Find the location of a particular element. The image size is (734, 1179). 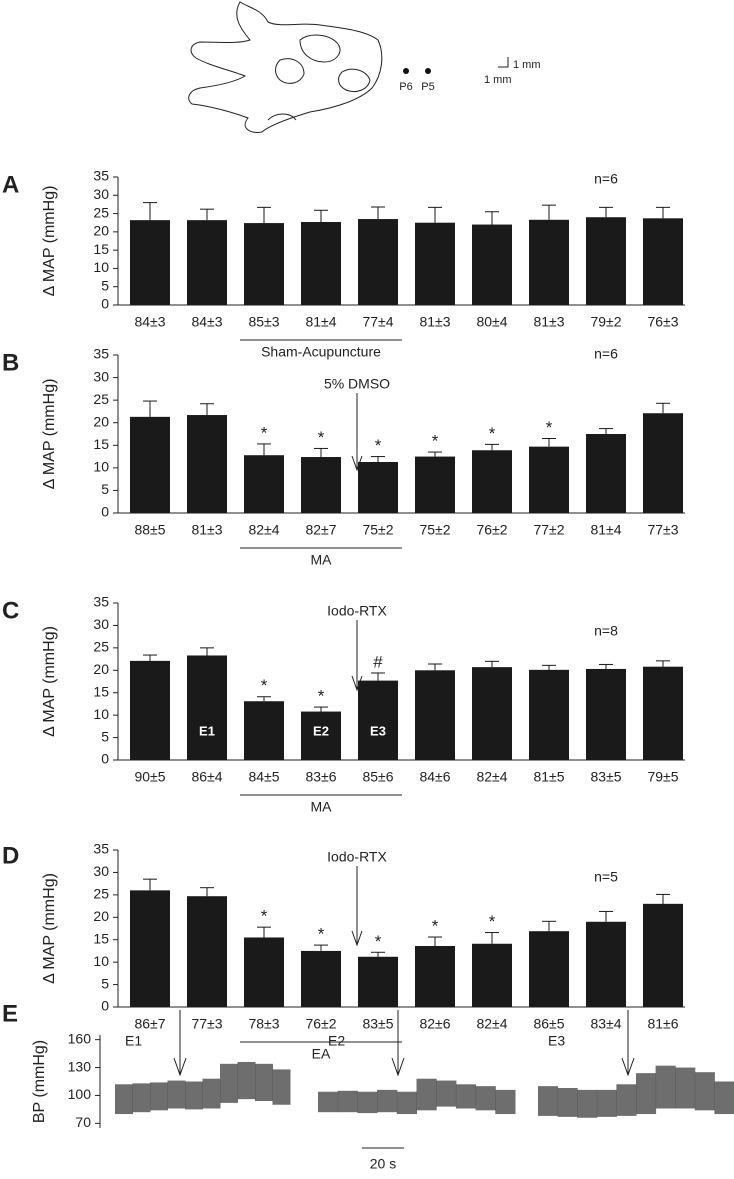

y-tick-label: 130 is located at coordinates (80, 1066).